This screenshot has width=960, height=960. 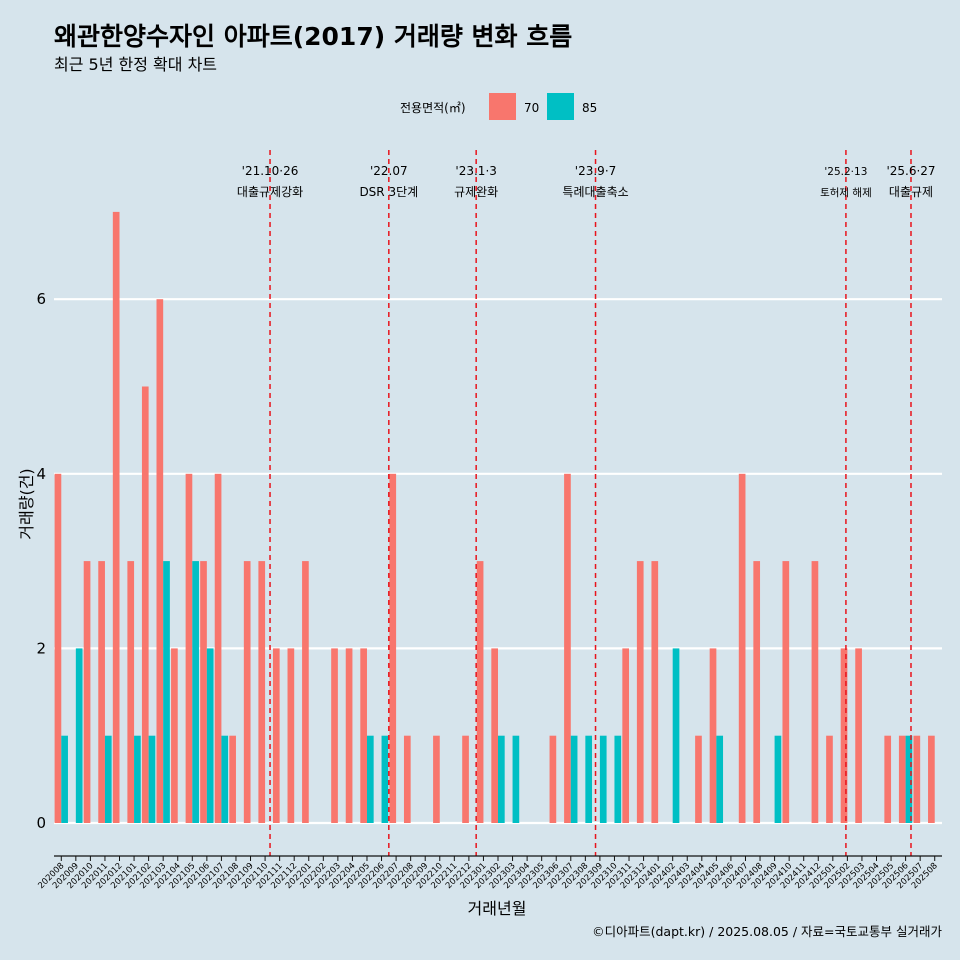 What do you see at coordinates (26, 503) in the screenshot?
I see `y-axis-title: 거래량(건)` at bounding box center [26, 503].